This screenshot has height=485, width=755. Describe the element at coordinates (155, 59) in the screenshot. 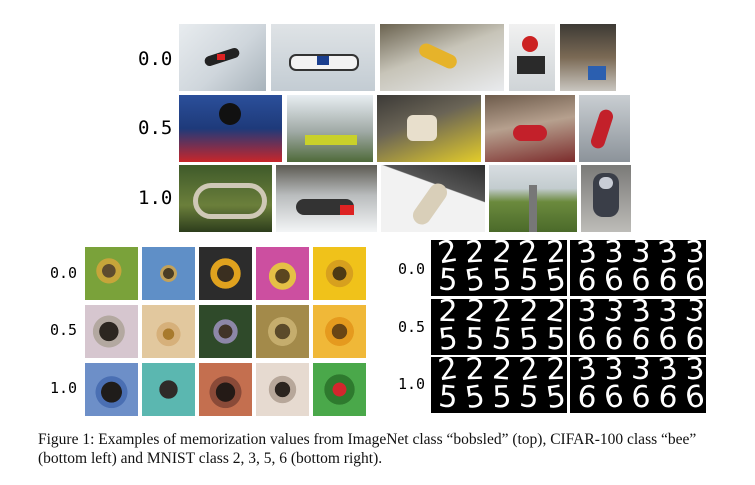

I see `imagenet-row-label: 0.0` at that location.